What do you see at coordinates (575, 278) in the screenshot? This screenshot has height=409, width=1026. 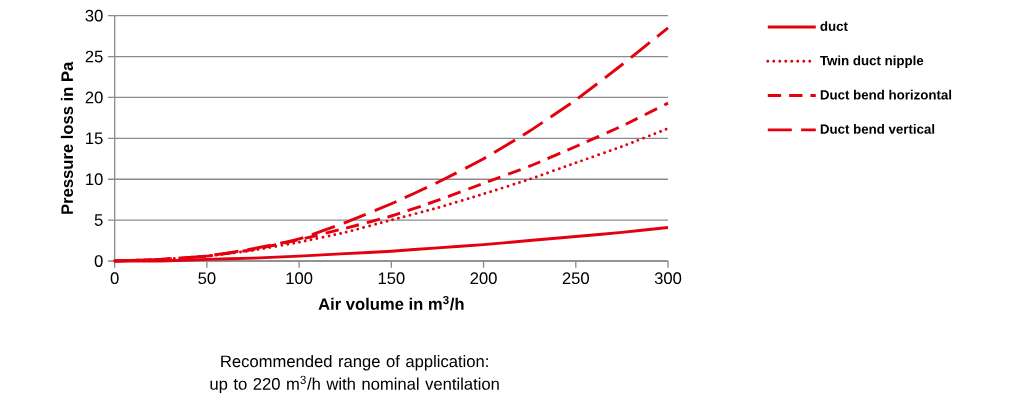 I see `x-tick-label: 250` at bounding box center [575, 278].